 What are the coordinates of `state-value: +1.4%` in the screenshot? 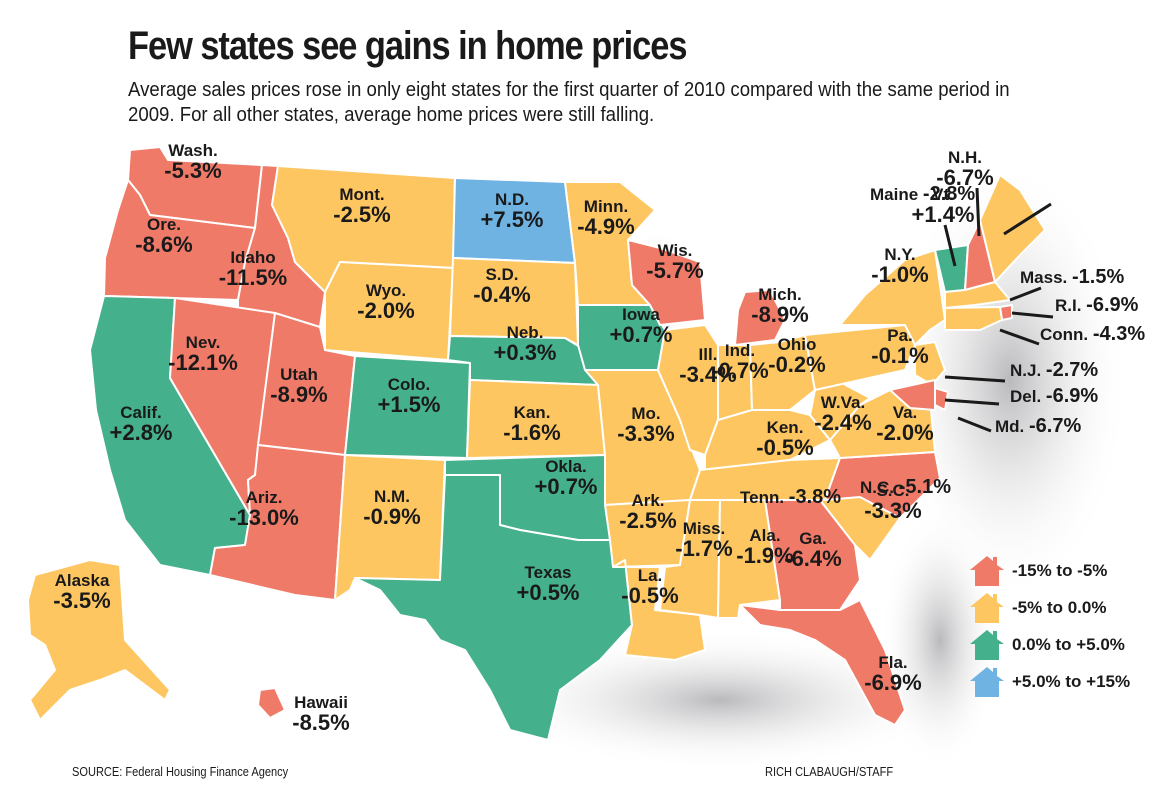 It's located at (943, 214).